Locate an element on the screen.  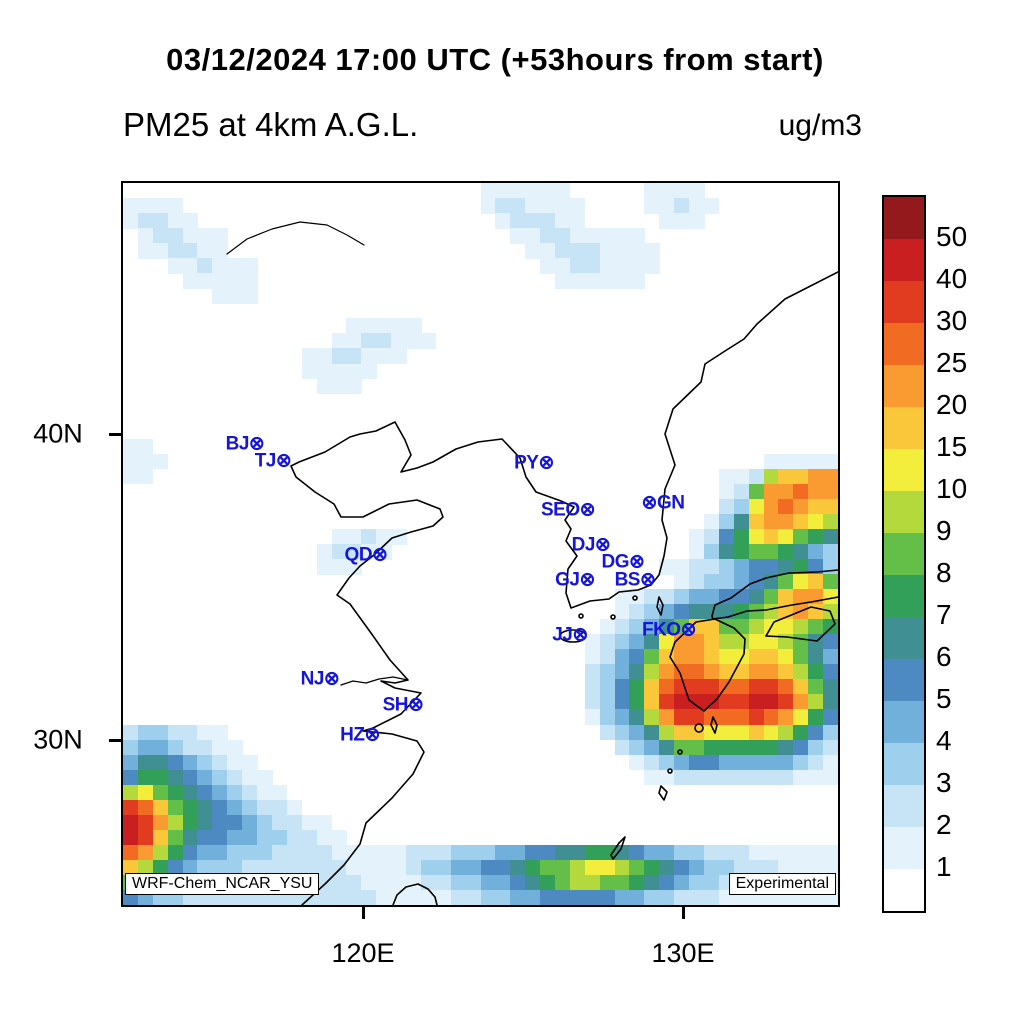
colorbar-label: 6 is located at coordinates (944, 656).